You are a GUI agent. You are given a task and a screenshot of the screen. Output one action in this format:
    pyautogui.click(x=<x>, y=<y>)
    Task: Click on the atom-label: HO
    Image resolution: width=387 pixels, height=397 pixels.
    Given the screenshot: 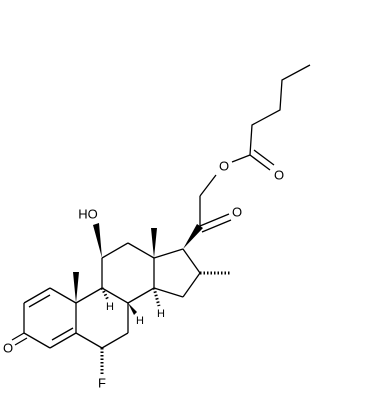 What is the action you would take?
    pyautogui.click(x=88, y=214)
    